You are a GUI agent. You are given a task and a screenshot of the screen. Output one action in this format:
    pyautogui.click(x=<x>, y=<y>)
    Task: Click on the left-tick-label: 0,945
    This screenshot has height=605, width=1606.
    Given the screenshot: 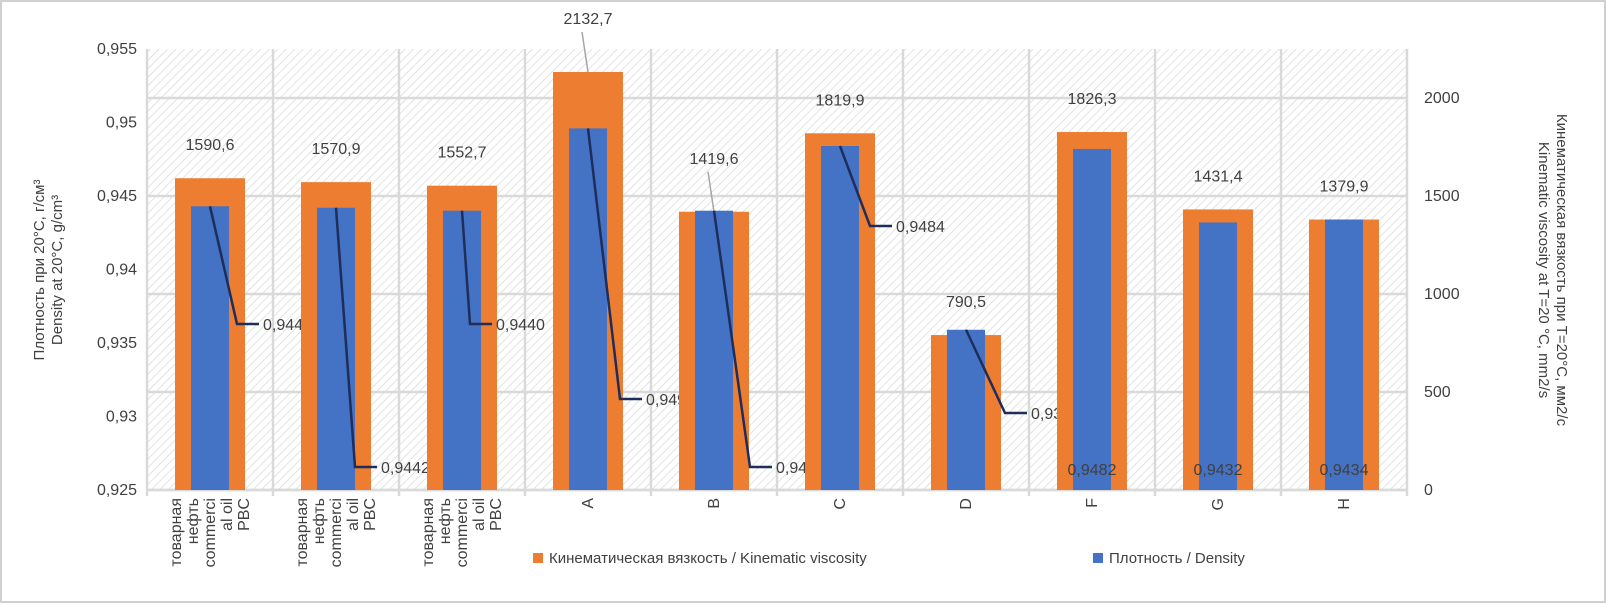 What is the action you would take?
    pyautogui.click(x=117, y=196)
    